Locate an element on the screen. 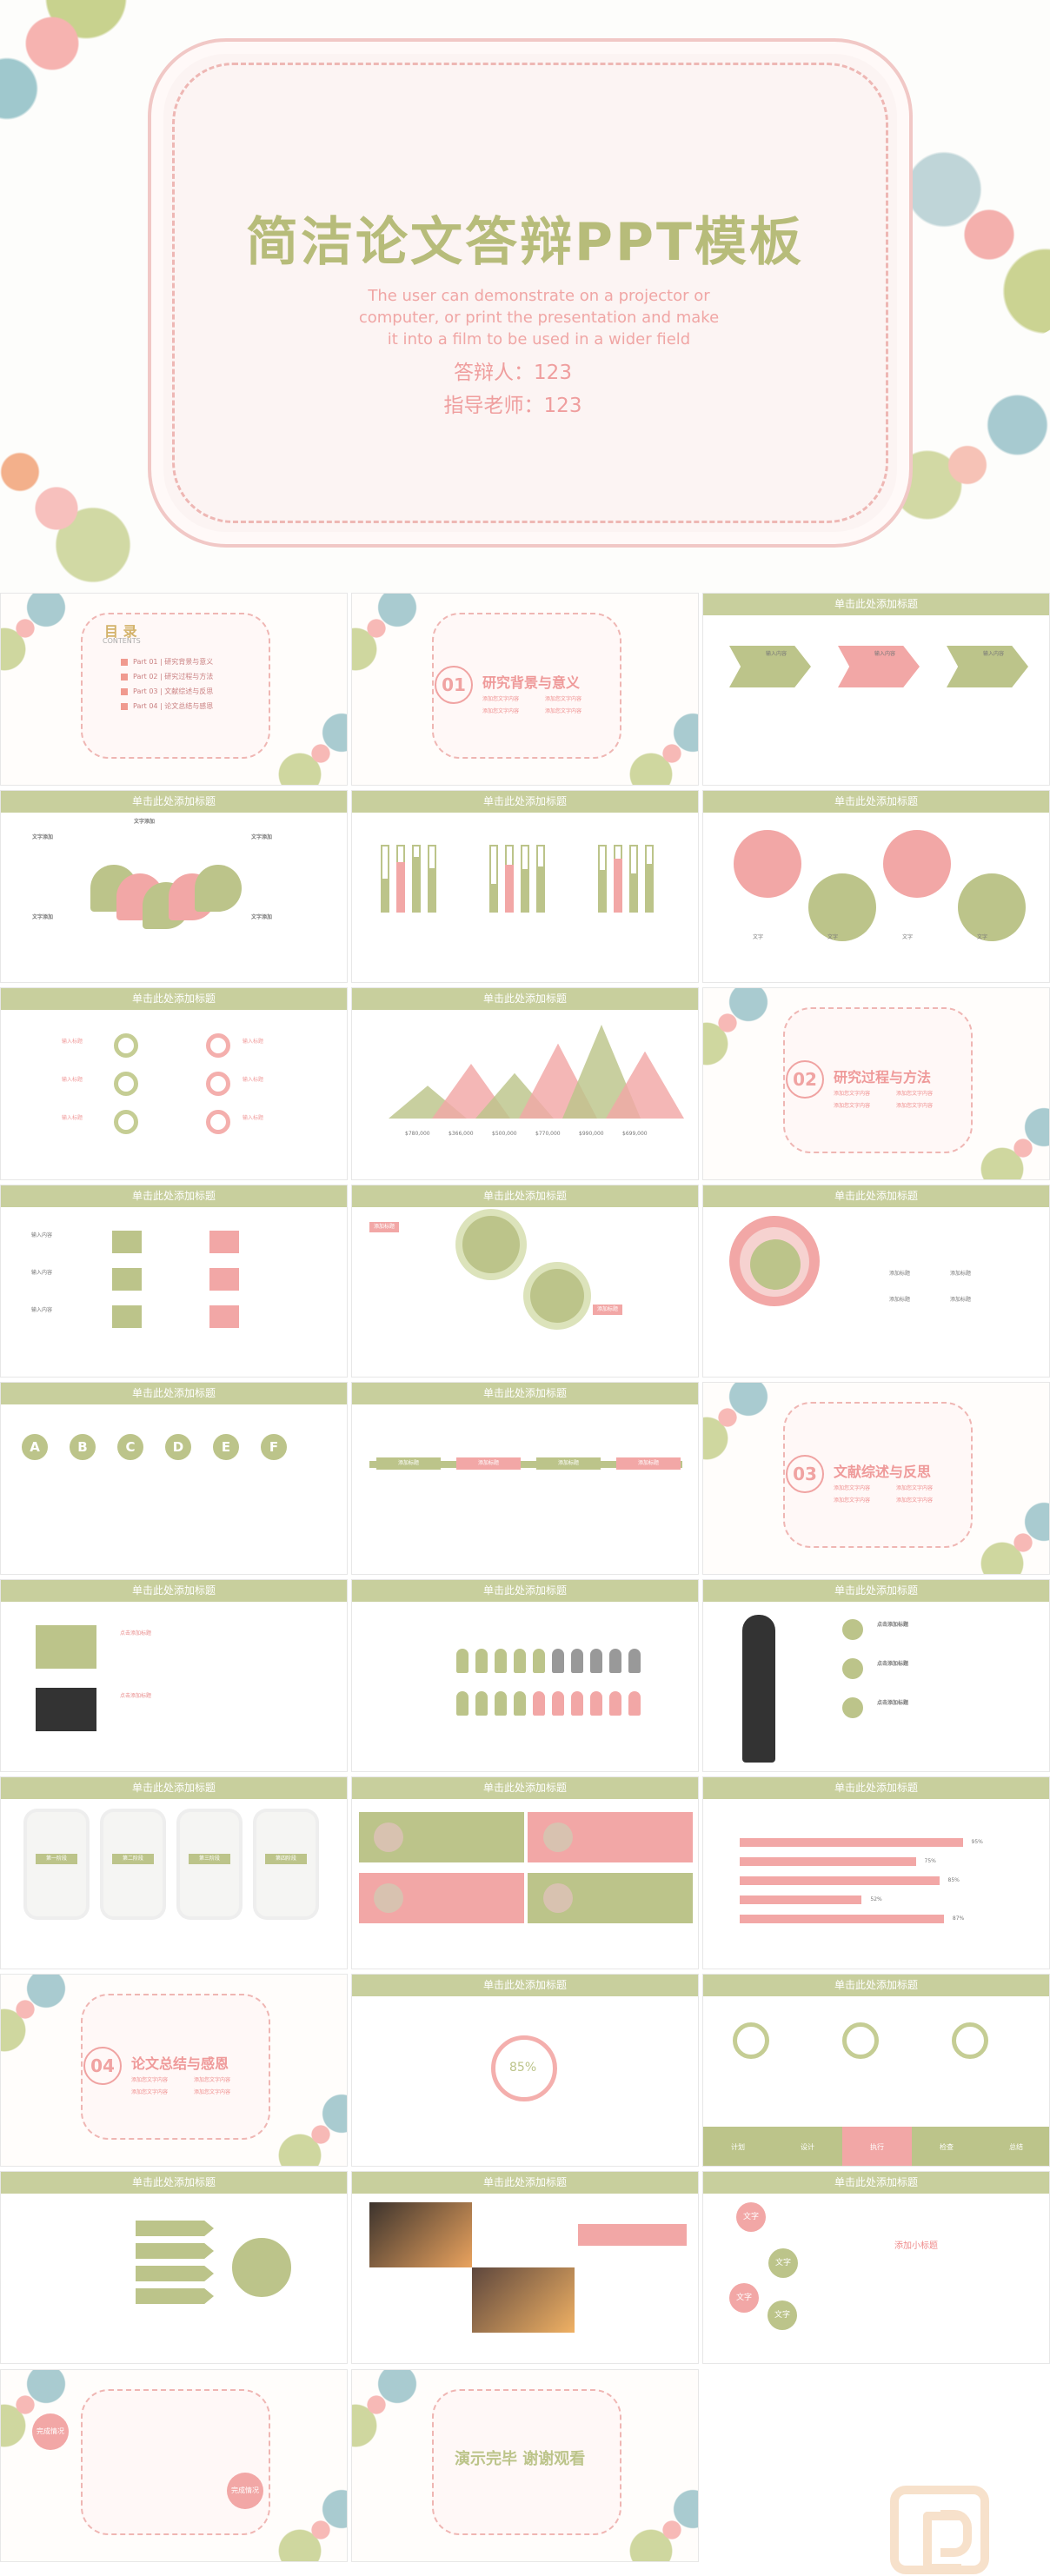  metric-tab: 计划 is located at coordinates (738, 2146).